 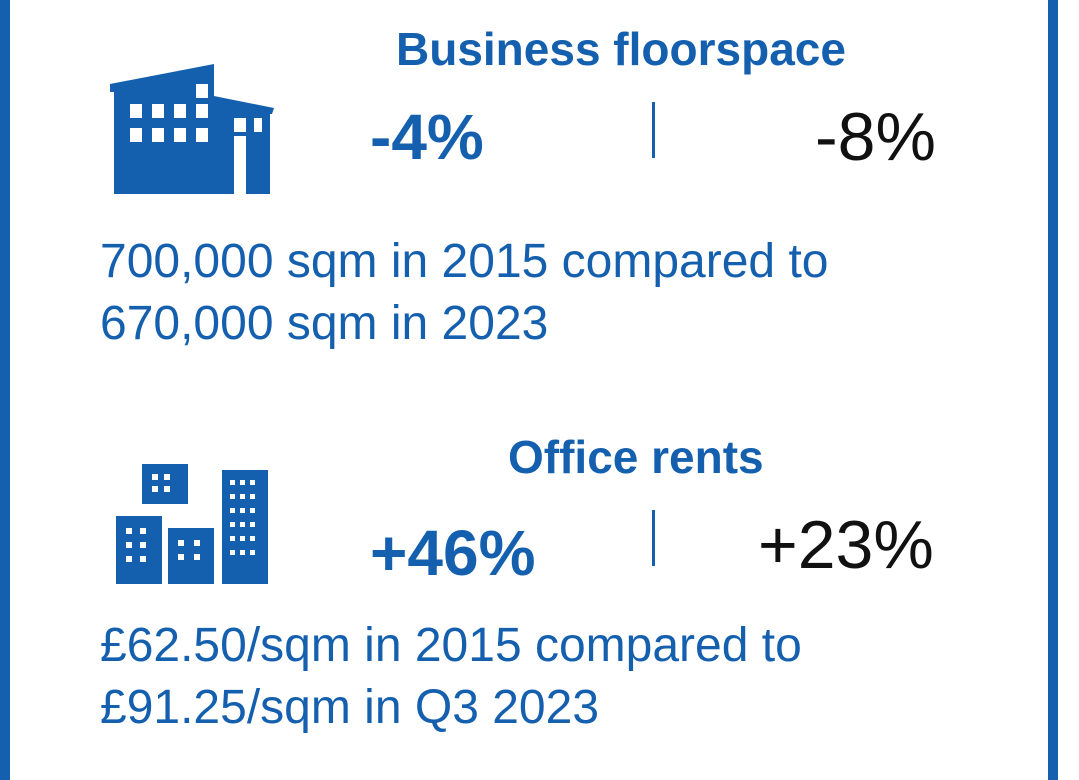 I want to click on rents-divider, so click(x=653, y=538).